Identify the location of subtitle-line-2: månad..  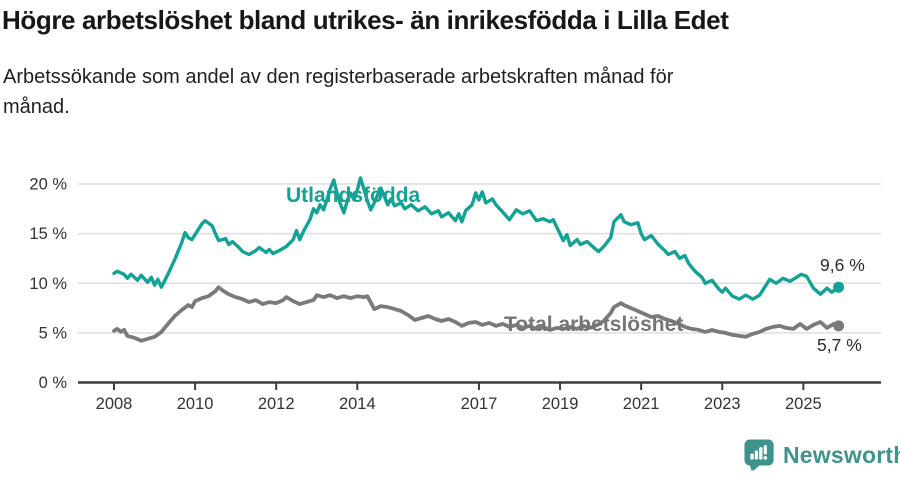
(36, 107).